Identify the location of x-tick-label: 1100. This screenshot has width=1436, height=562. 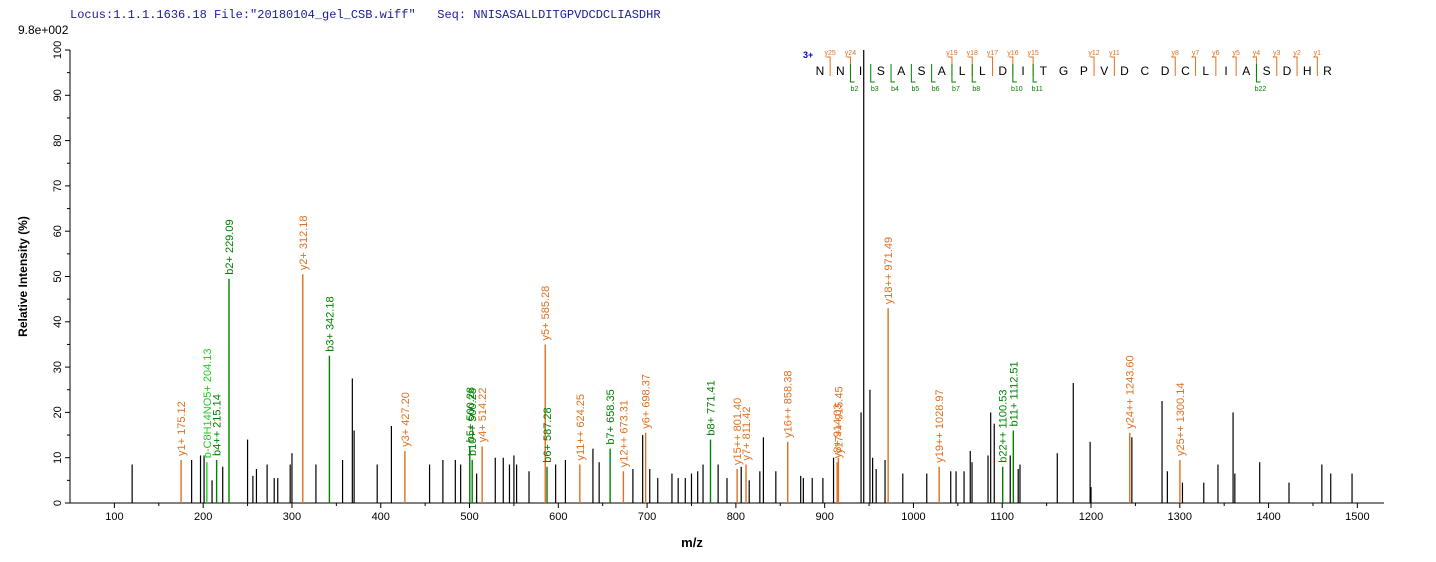
(1002, 517).